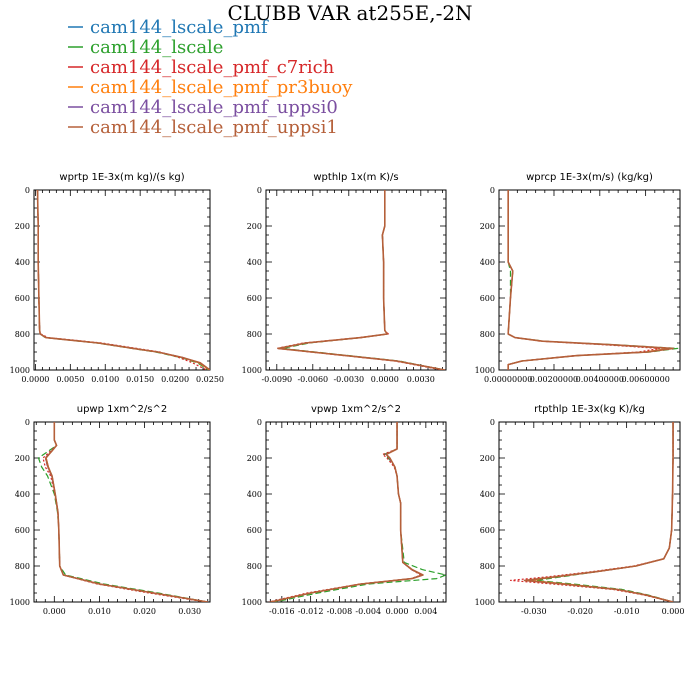 The width and height of the screenshot is (700, 700). Describe the element at coordinates (356, 409) in the screenshot. I see `panel-title: vpwp 1xm^2/s^2` at that location.